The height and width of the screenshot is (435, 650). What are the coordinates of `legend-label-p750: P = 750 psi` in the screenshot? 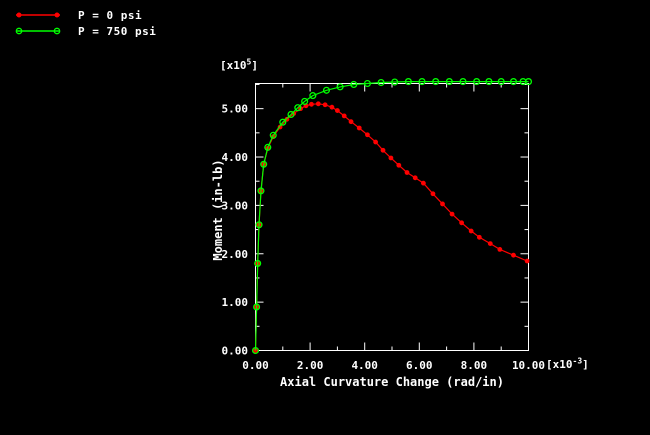 It's located at (117, 31).